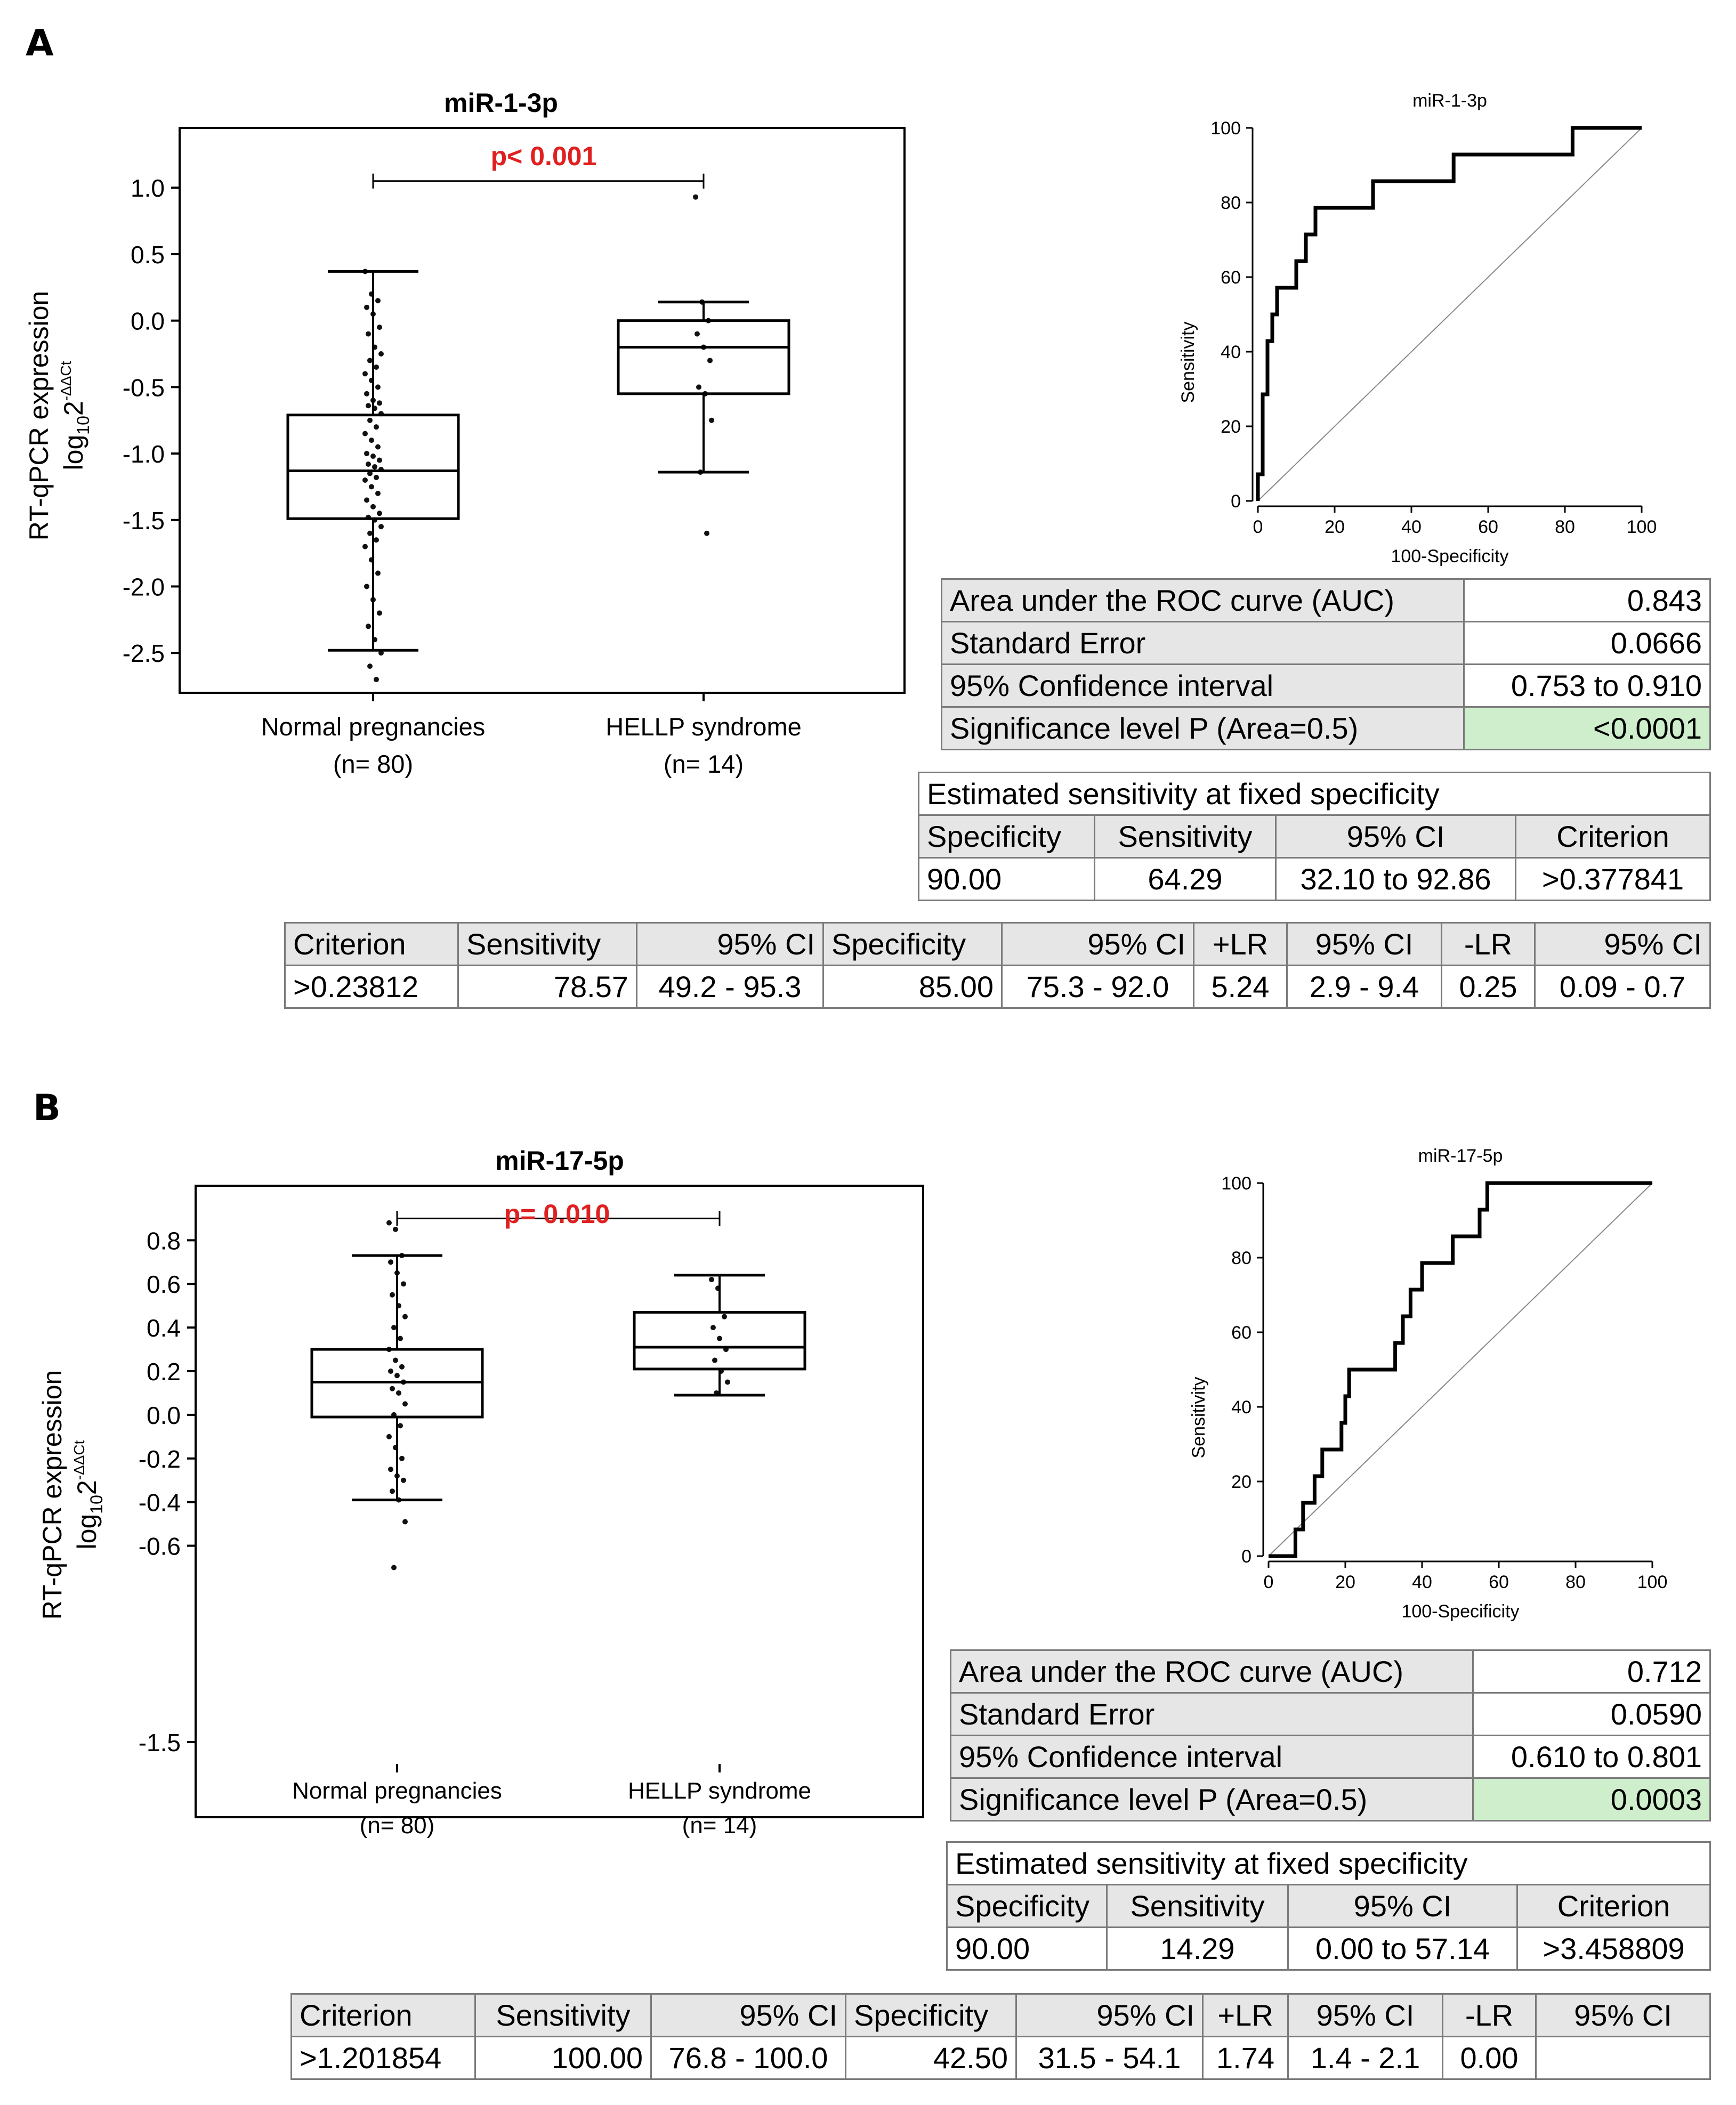 This screenshot has height=2105, width=1736. I want to click on y-tick-label: 0.8, so click(164, 1240).